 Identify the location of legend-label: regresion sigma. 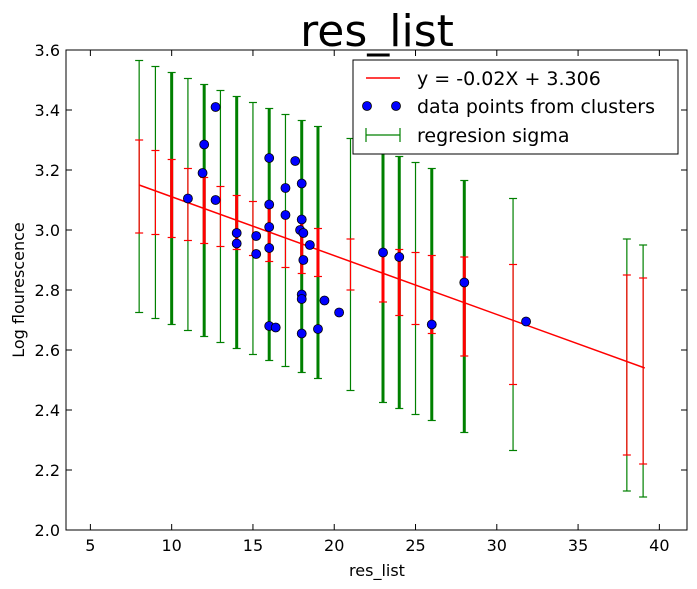
(493, 136).